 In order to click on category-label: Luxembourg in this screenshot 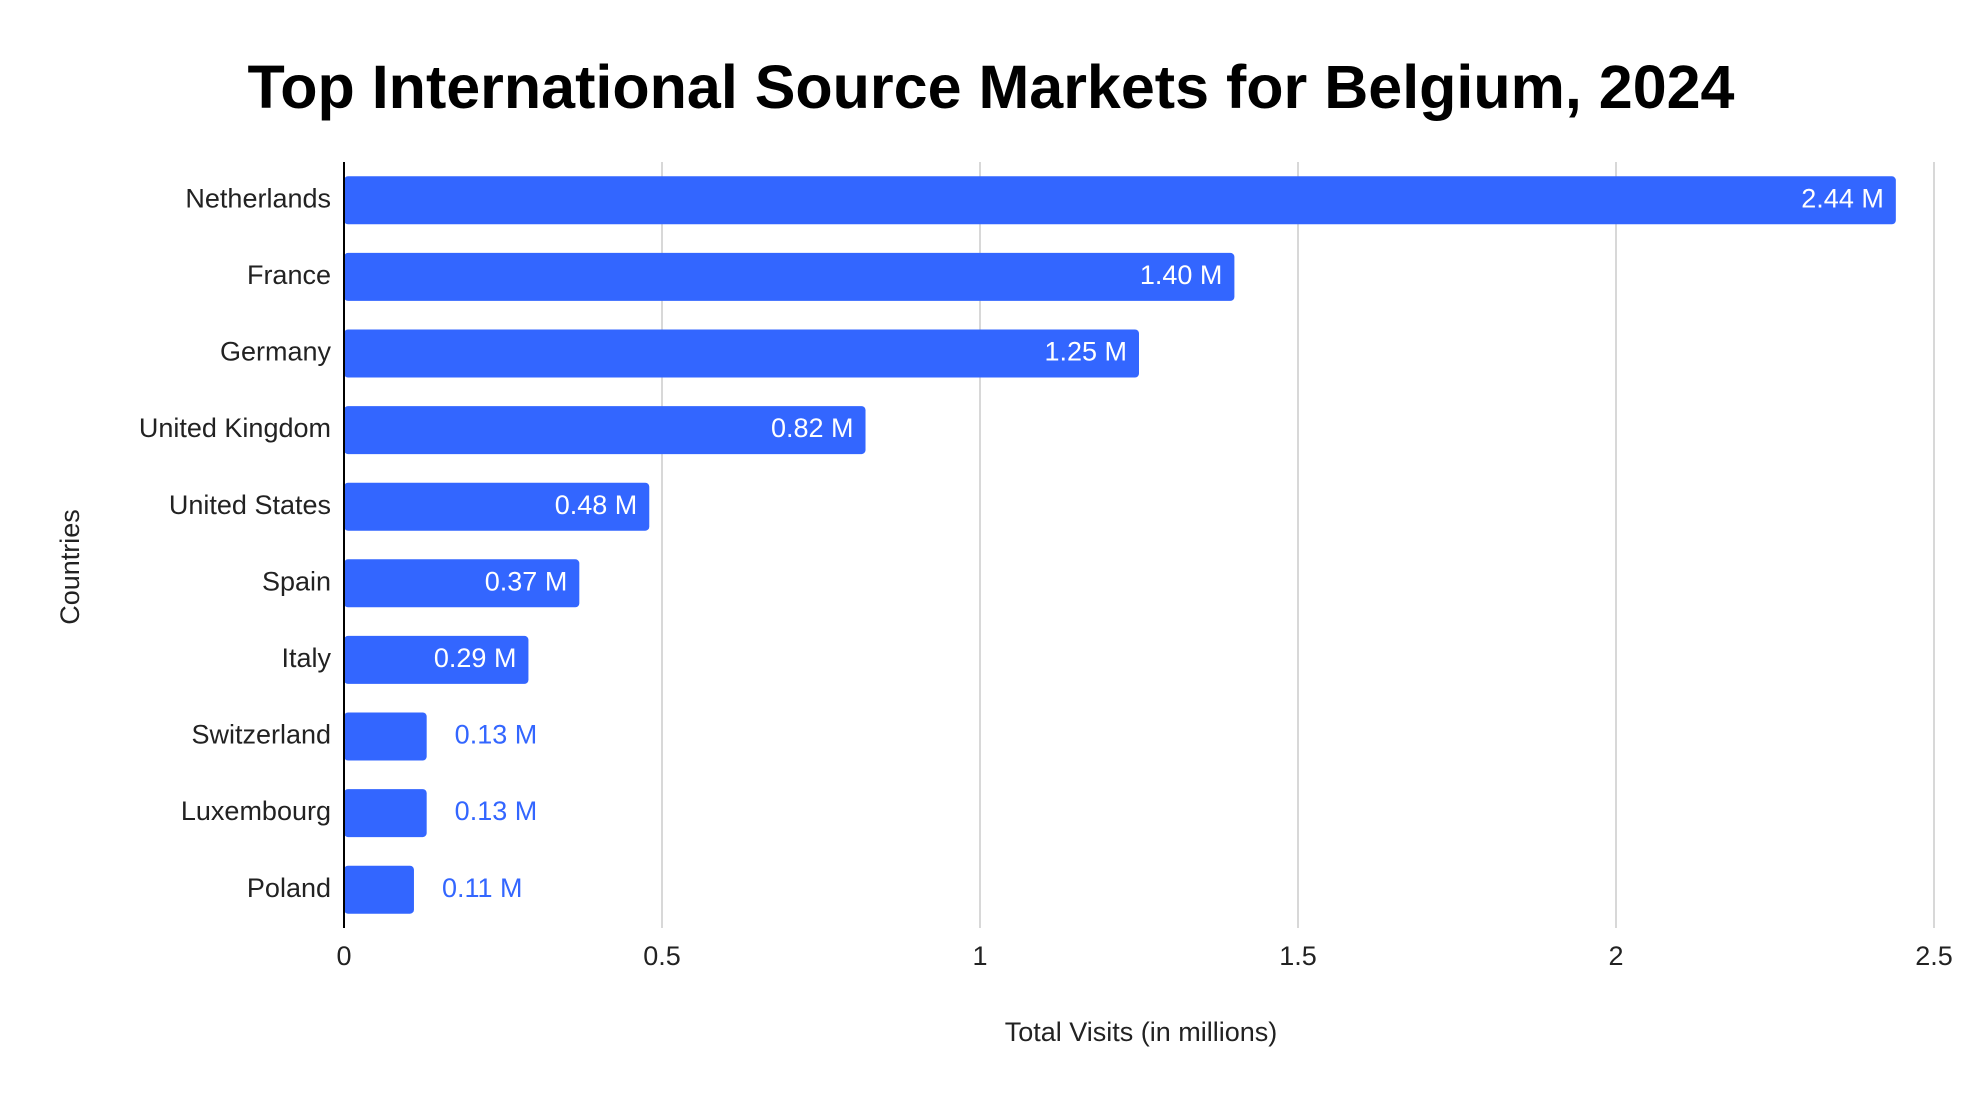, I will do `click(256, 811)`.